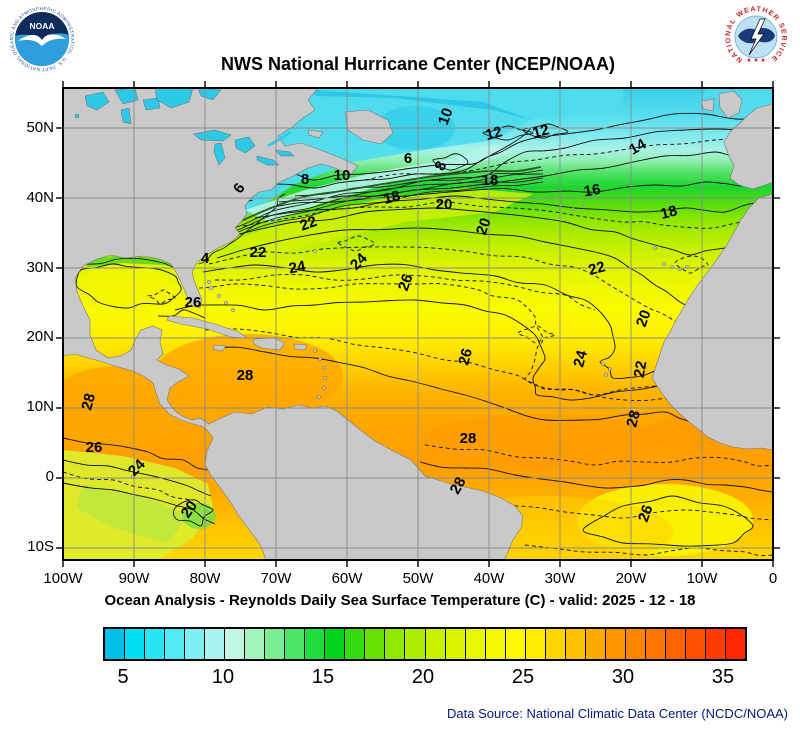 The image size is (800, 737). Describe the element at coordinates (730, 104) in the screenshot. I see `britain-island` at that location.